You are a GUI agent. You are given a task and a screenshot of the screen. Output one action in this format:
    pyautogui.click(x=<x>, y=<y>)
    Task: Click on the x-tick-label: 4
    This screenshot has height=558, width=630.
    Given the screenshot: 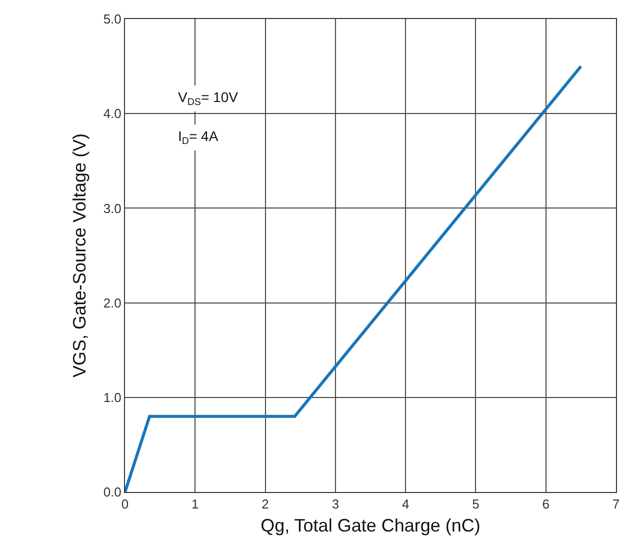 What is the action you would take?
    pyautogui.click(x=406, y=504)
    